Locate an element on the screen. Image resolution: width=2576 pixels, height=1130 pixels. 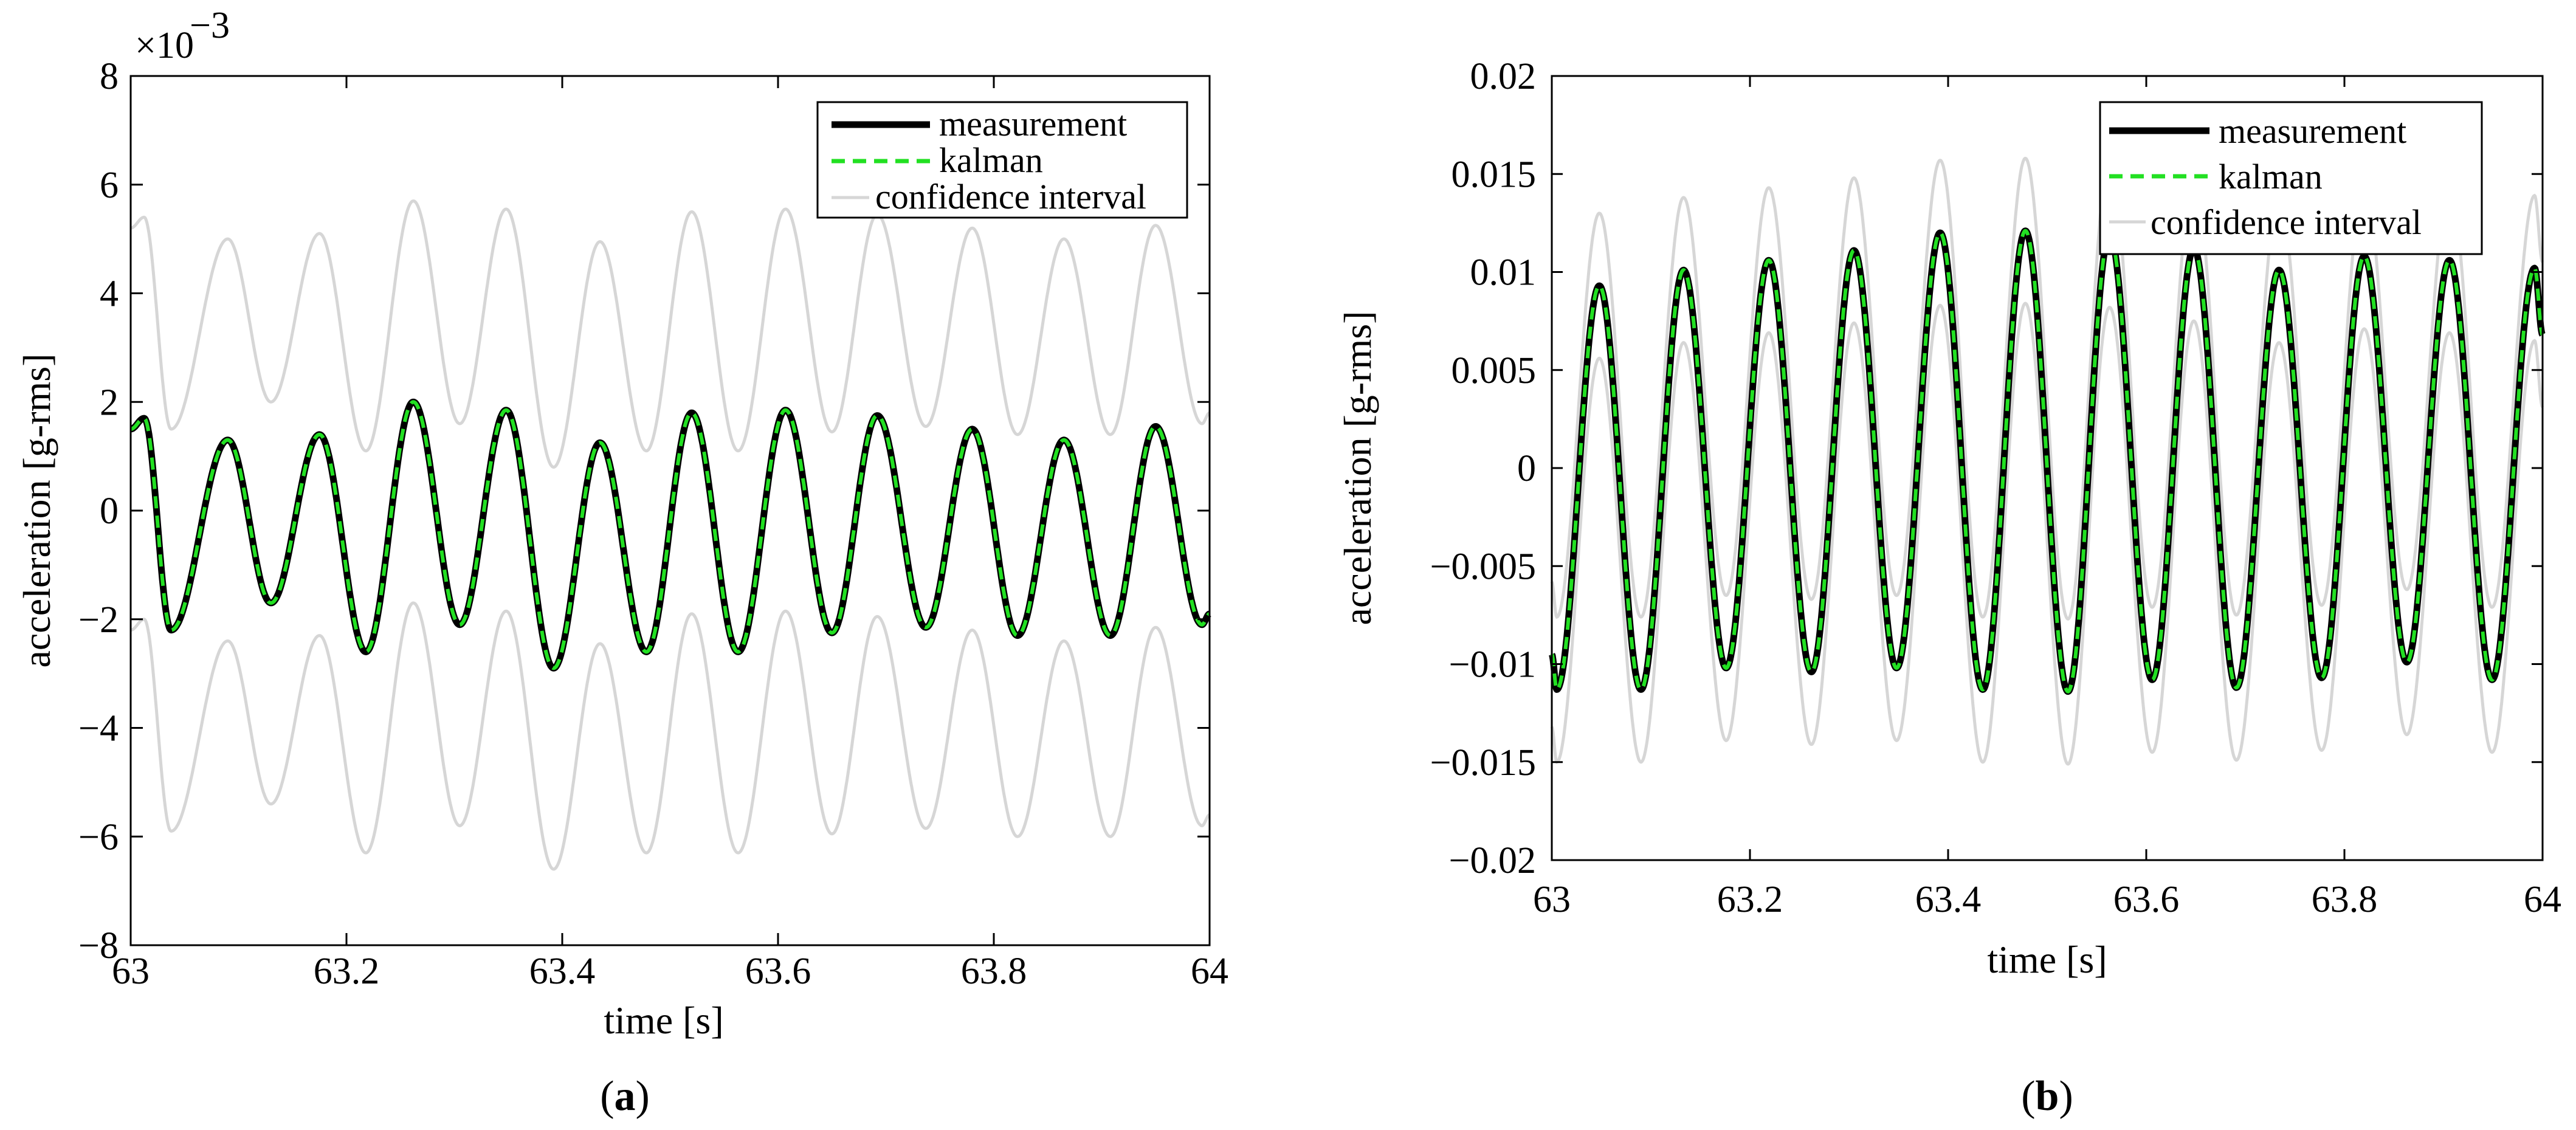
panel-a-exponent-base: ×10 is located at coordinates (164, 45).